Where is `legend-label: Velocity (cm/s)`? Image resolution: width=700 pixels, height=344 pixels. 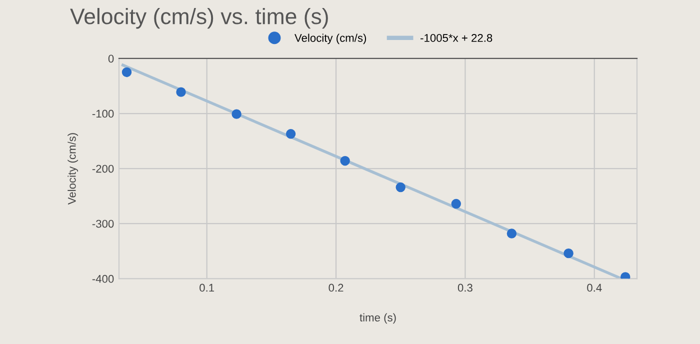
legend-label: Velocity (cm/s) is located at coordinates (330, 39).